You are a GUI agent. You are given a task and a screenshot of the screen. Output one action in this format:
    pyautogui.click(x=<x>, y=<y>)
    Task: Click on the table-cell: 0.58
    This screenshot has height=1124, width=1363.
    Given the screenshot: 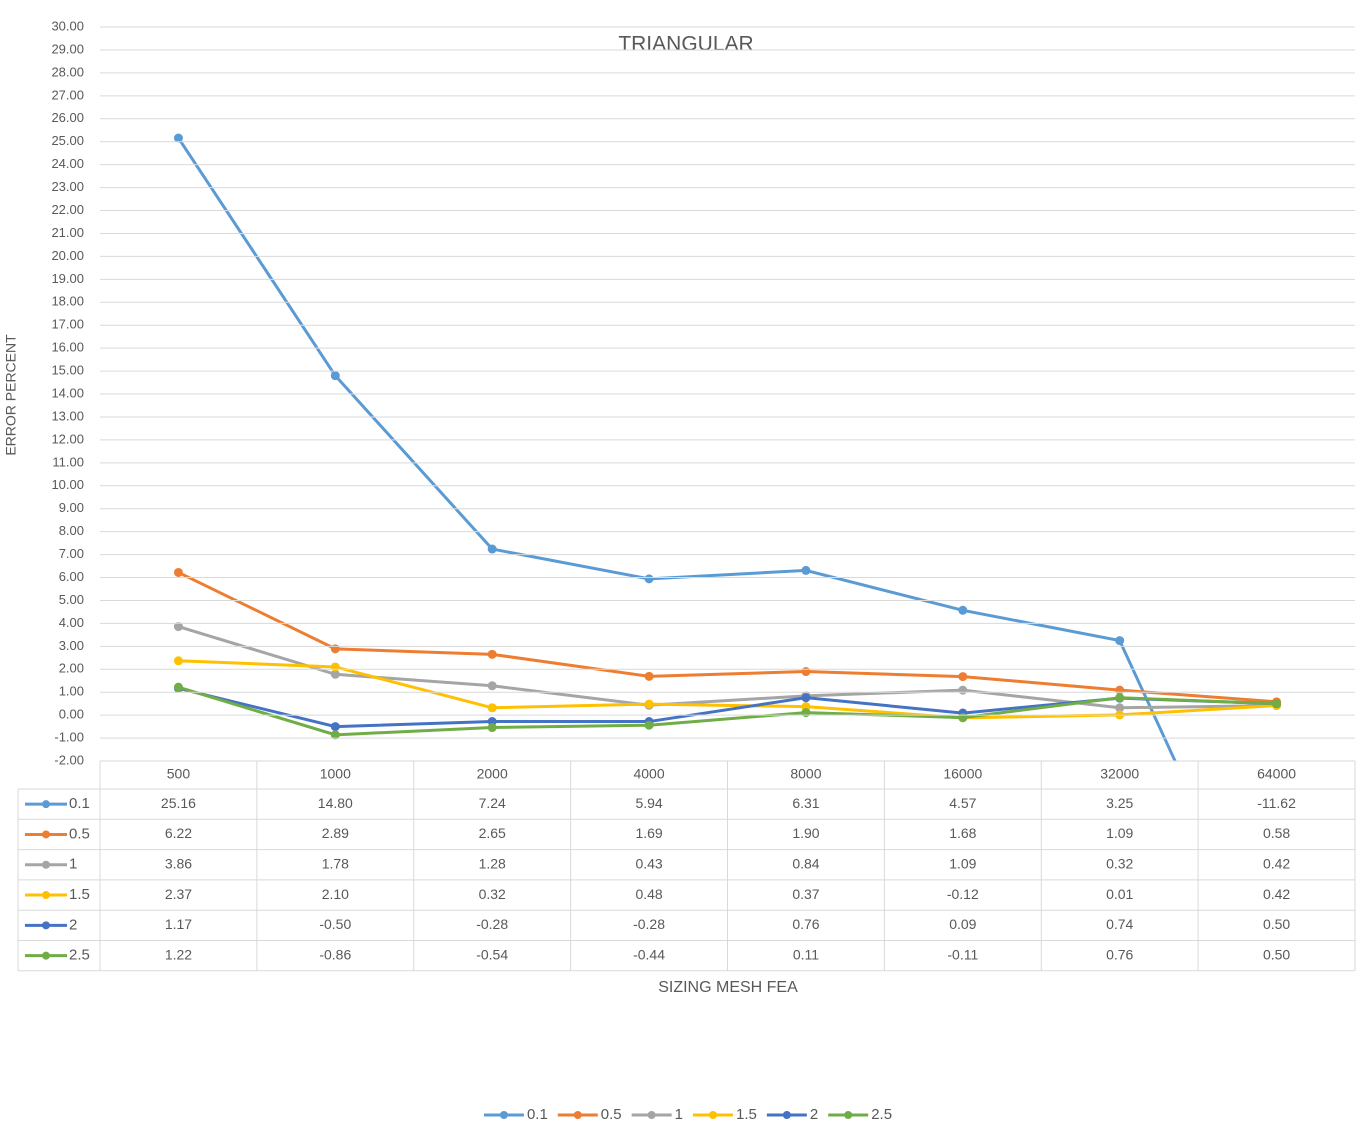 What is the action you would take?
    pyautogui.click(x=1276, y=833)
    